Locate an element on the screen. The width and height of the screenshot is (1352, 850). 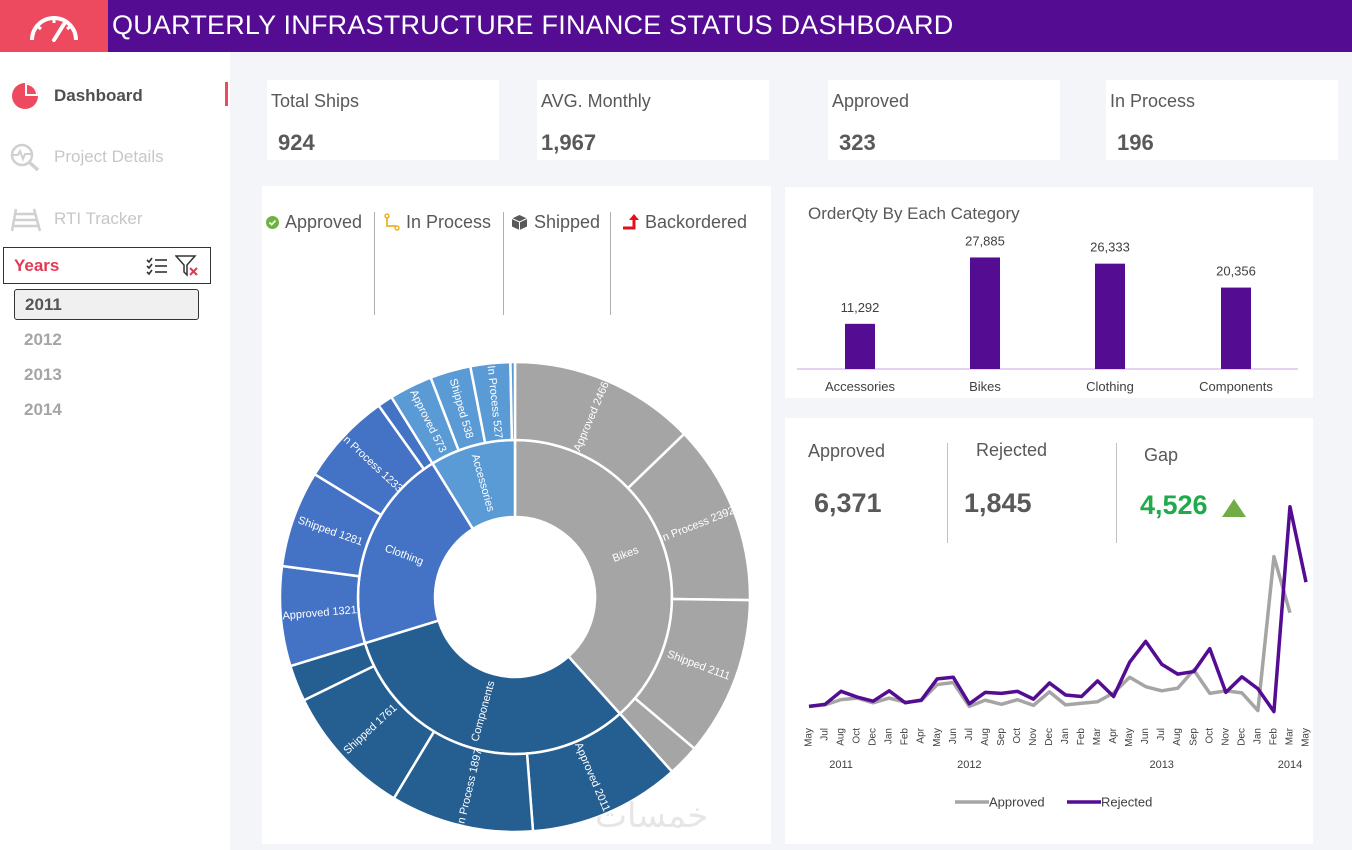
bar-category-label: Components is located at coordinates (1236, 386).